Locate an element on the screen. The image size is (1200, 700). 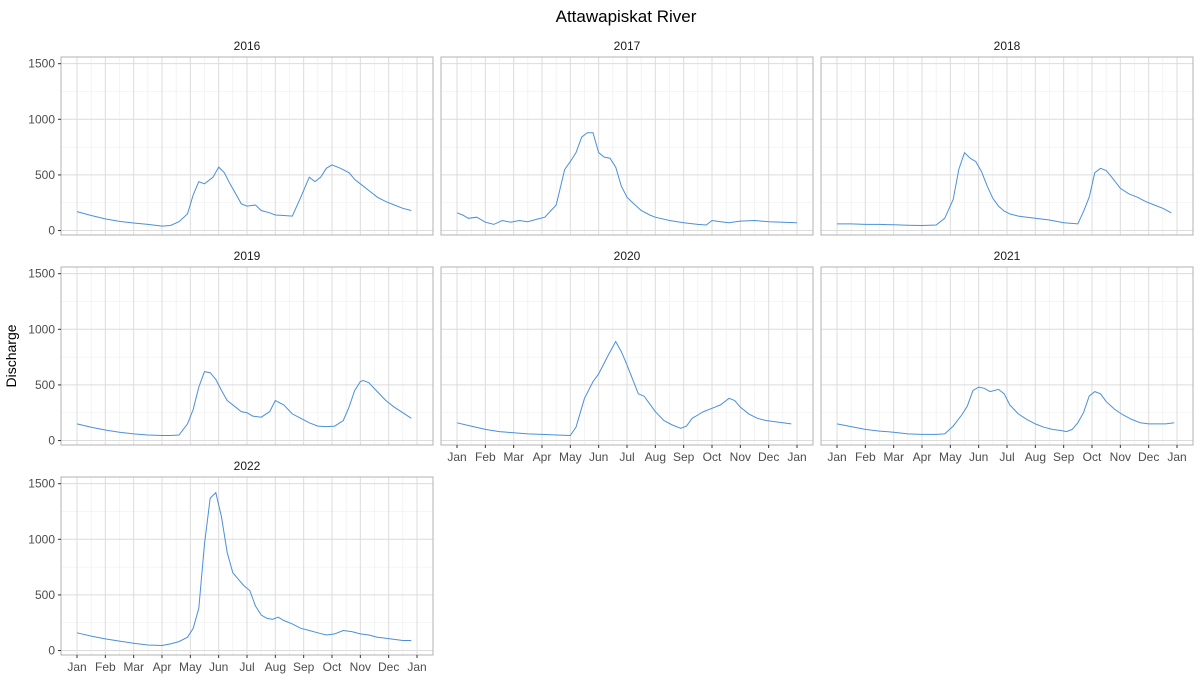
panel-2018: 2018 is located at coordinates (1007, 137).